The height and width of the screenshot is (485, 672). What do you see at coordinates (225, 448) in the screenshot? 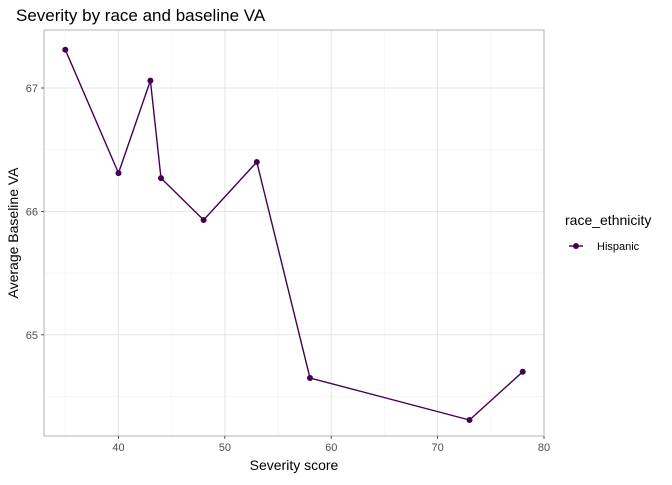
I see `x-tick-label: 50` at bounding box center [225, 448].